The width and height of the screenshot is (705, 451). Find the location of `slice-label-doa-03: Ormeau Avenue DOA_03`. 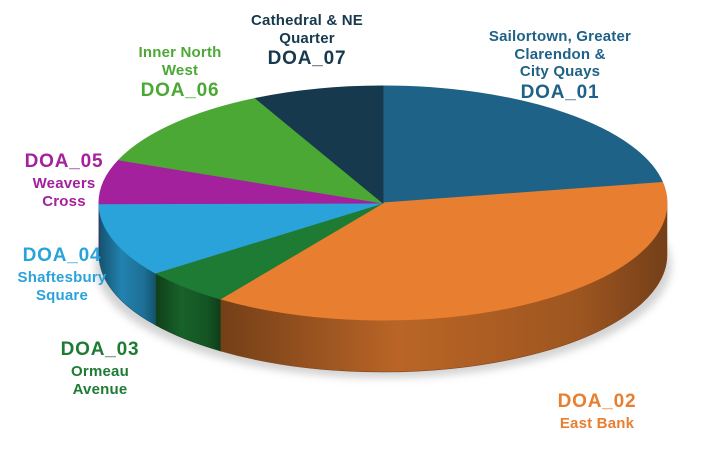

slice-label-doa-03: Ormeau Avenue DOA_03 is located at coordinates (100, 368).